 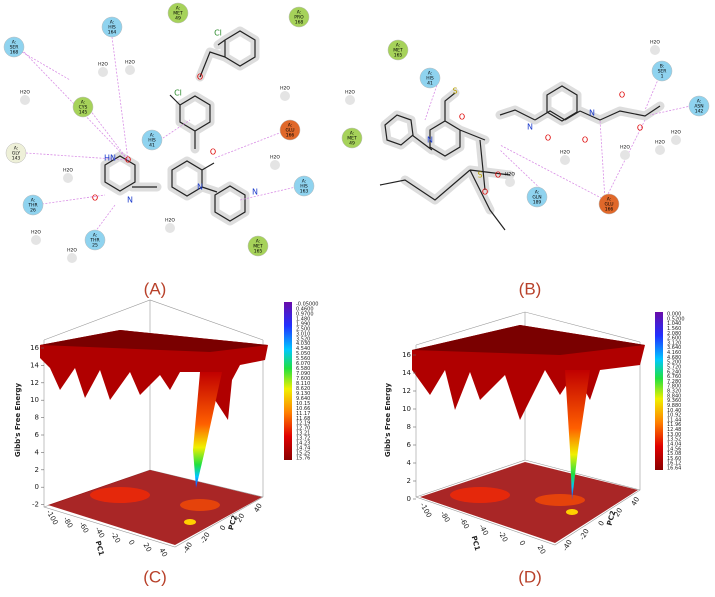 I want to click on x-tick-label: 20, so click(x=146, y=548).